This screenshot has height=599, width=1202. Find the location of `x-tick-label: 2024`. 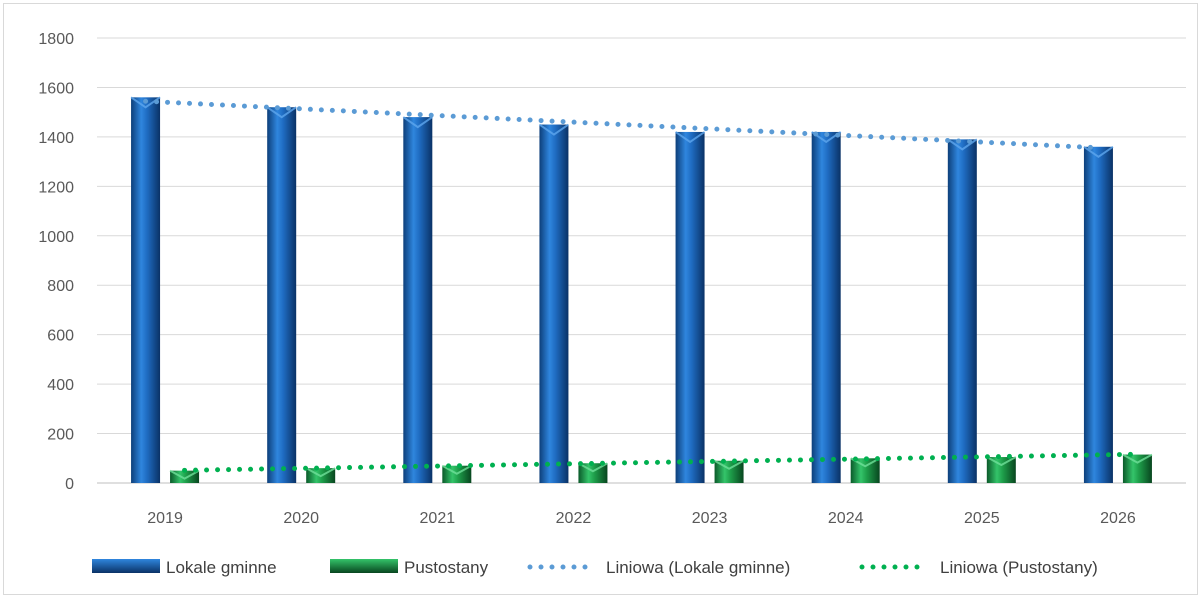

x-tick-label: 2024 is located at coordinates (846, 518).